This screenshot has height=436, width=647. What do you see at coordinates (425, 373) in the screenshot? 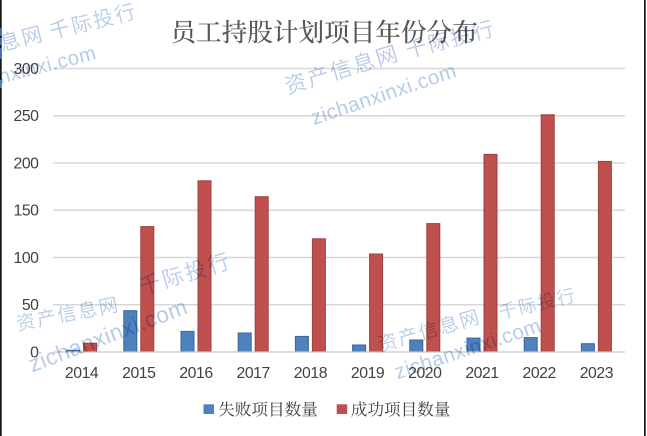
I see `svg-text: 2020` at bounding box center [425, 373].